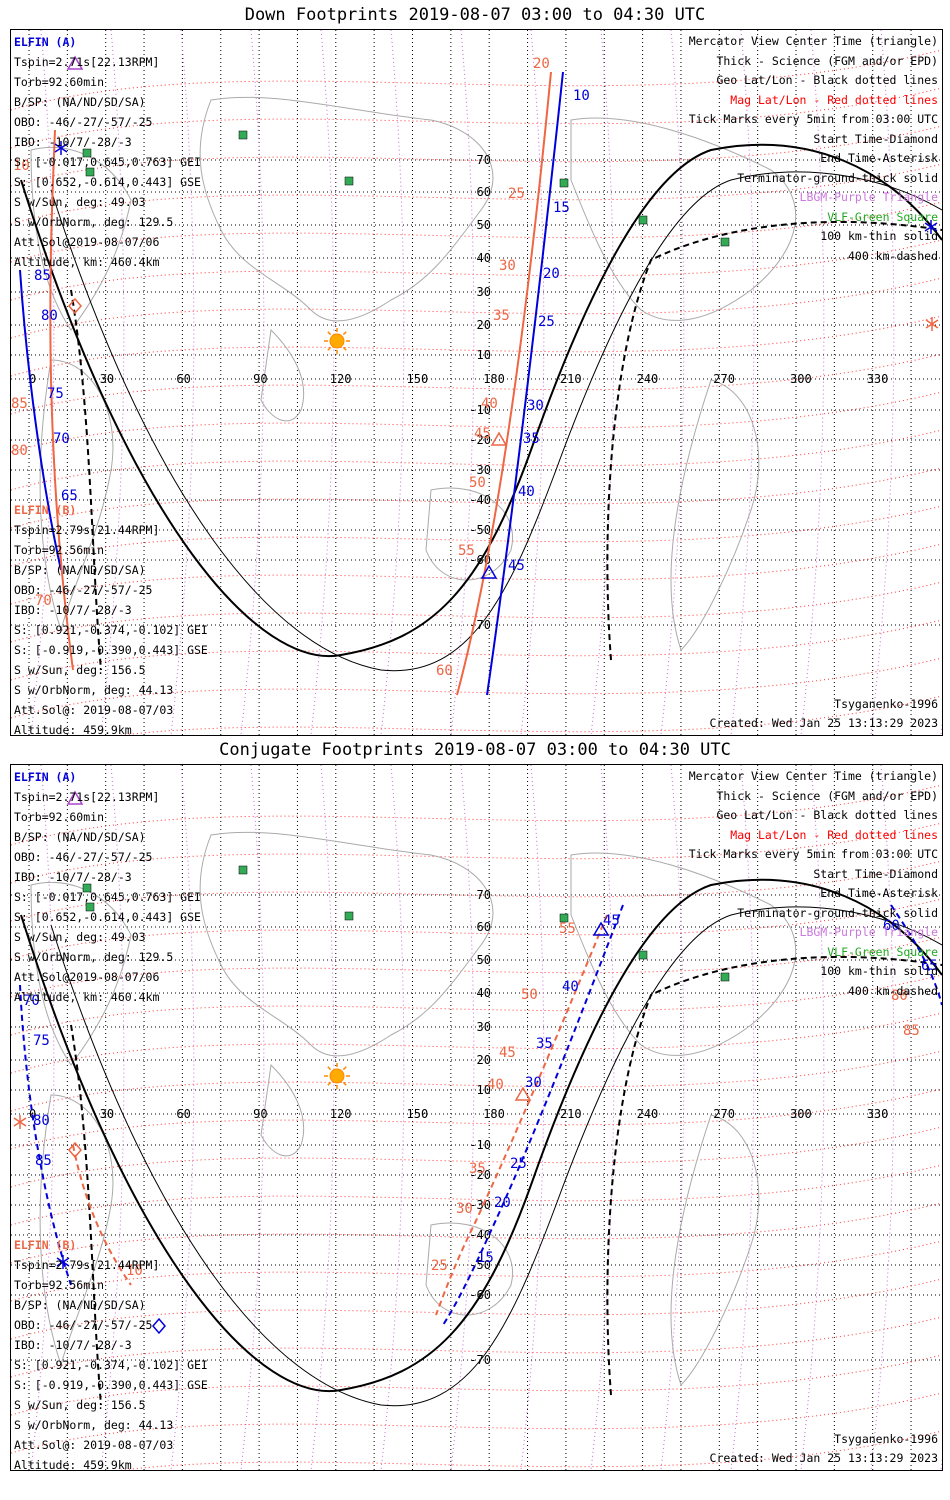 Image resolution: width=950 pixels, height=1500 pixels. What do you see at coordinates (444, 671) in the screenshot?
I see `elfin-b-tick: 60` at bounding box center [444, 671].